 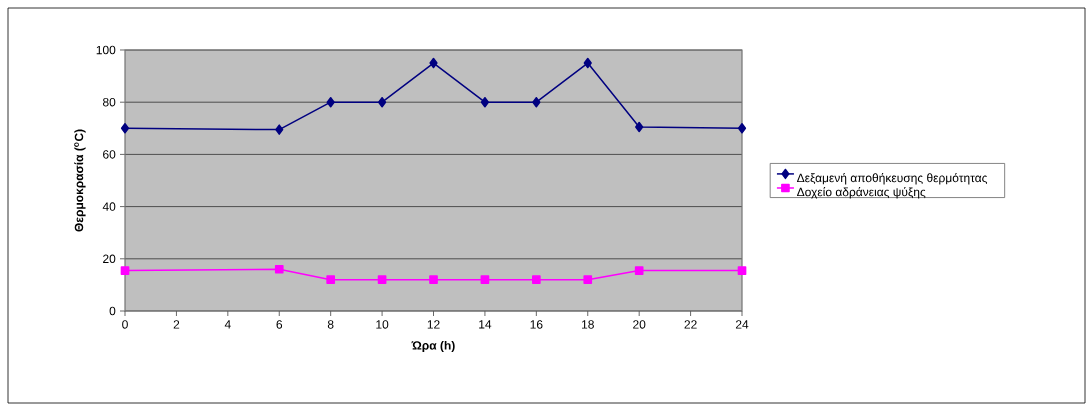 I want to click on x-tick-label: 4, so click(x=227, y=324).